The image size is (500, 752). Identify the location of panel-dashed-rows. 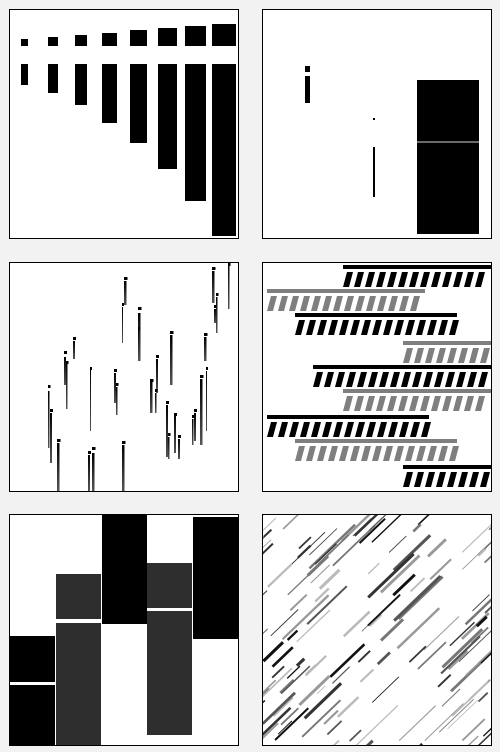
(377, 377).